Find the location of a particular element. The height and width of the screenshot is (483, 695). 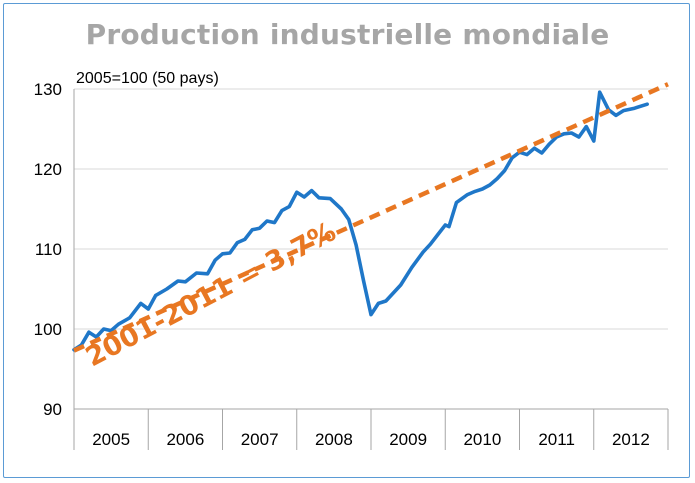

chart-title: Production industrielle mondiale is located at coordinates (347, 34).